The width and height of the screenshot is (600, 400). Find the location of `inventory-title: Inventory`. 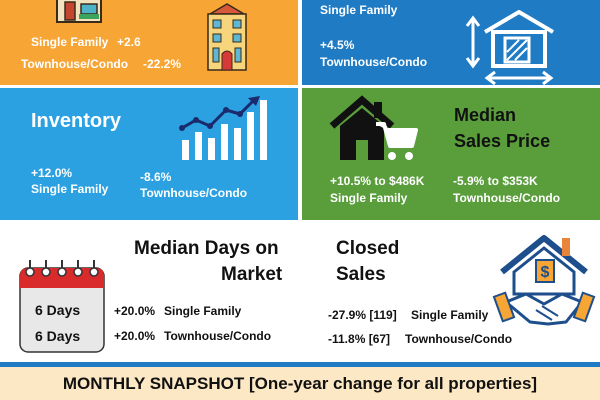

inventory-title: Inventory is located at coordinates (76, 121).